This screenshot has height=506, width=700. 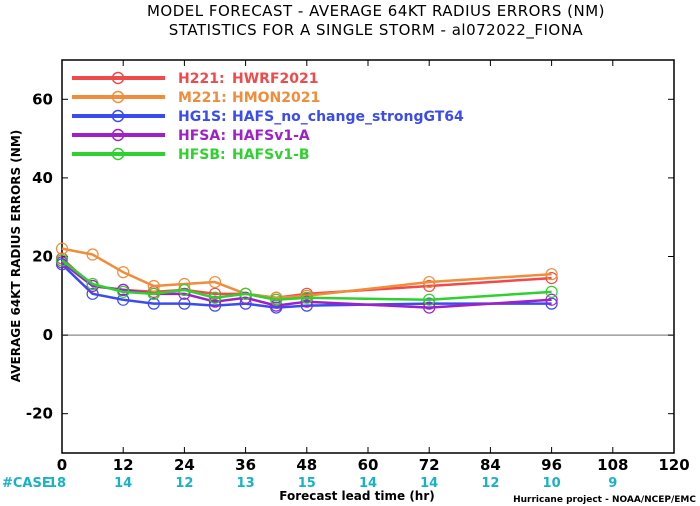 I want to click on x-tick-label: 72, so click(x=429, y=465).